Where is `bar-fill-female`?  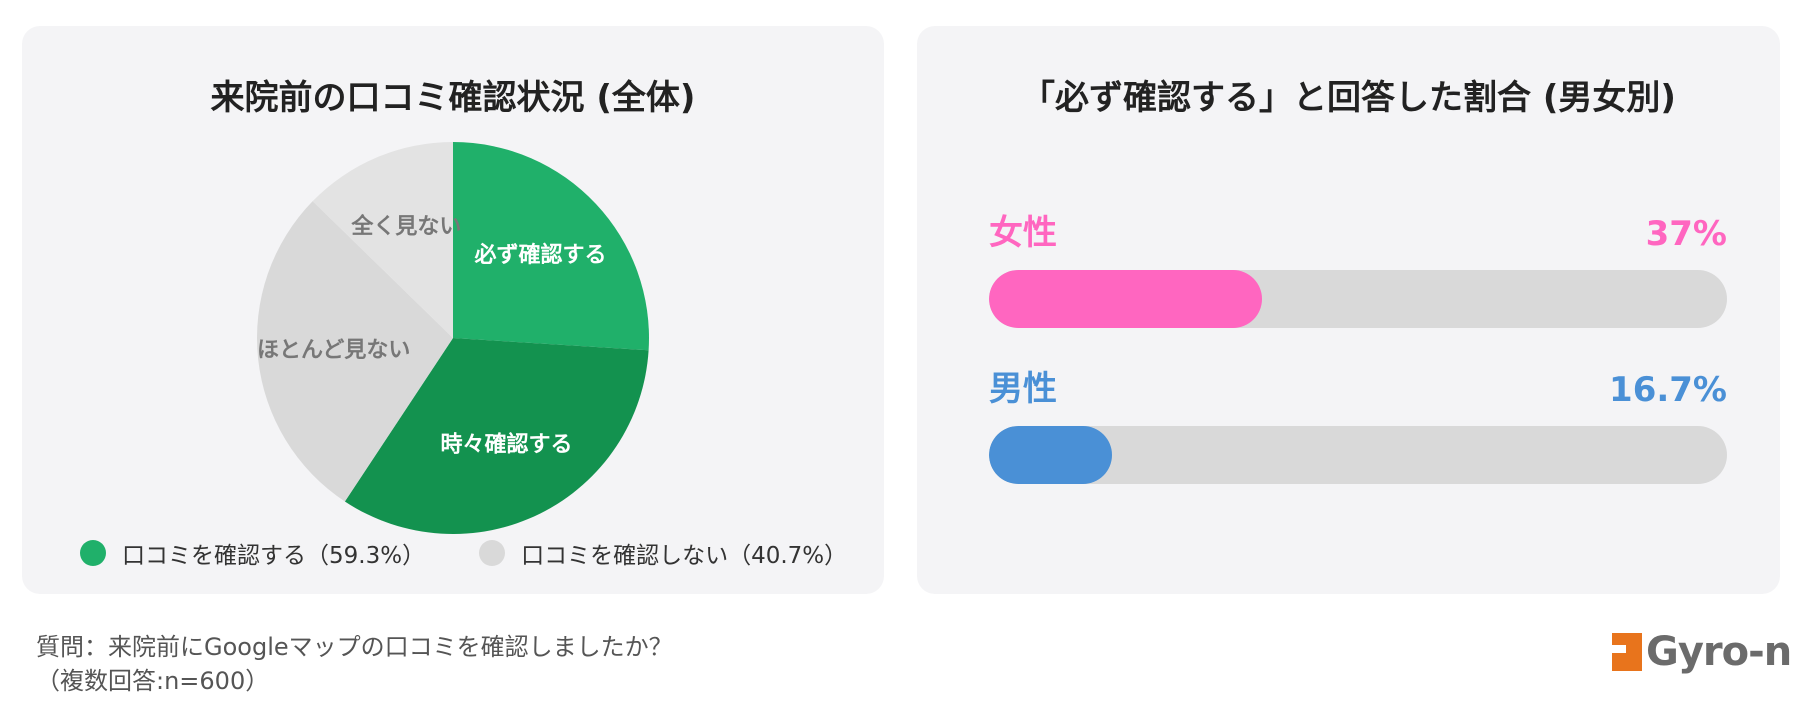 bar-fill-female is located at coordinates (1126, 299).